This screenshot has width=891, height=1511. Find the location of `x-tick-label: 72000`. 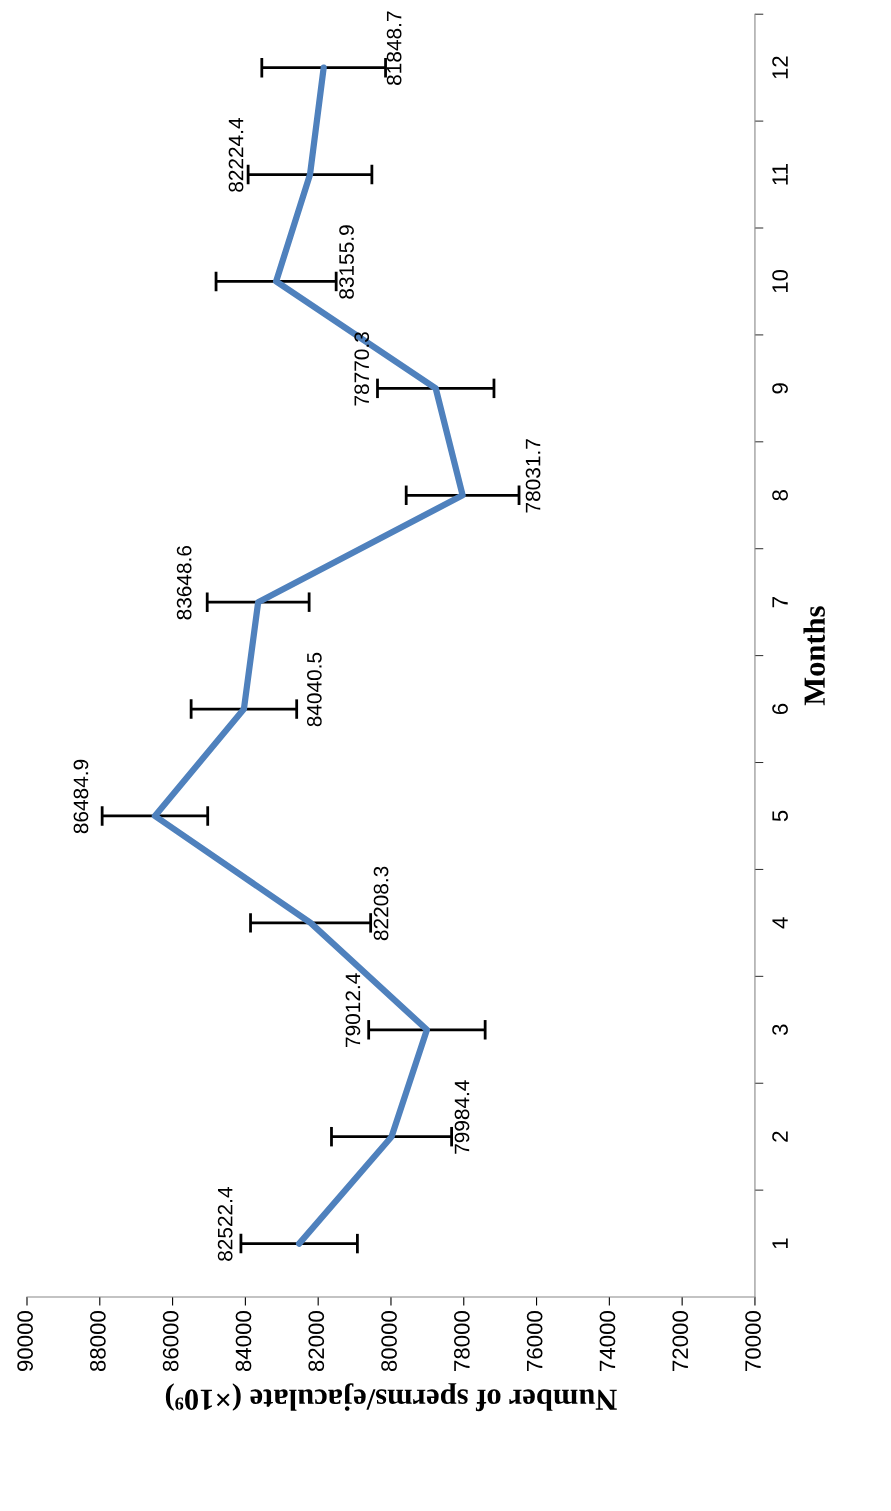

x-tick-label: 72000 is located at coordinates (680, 1341).